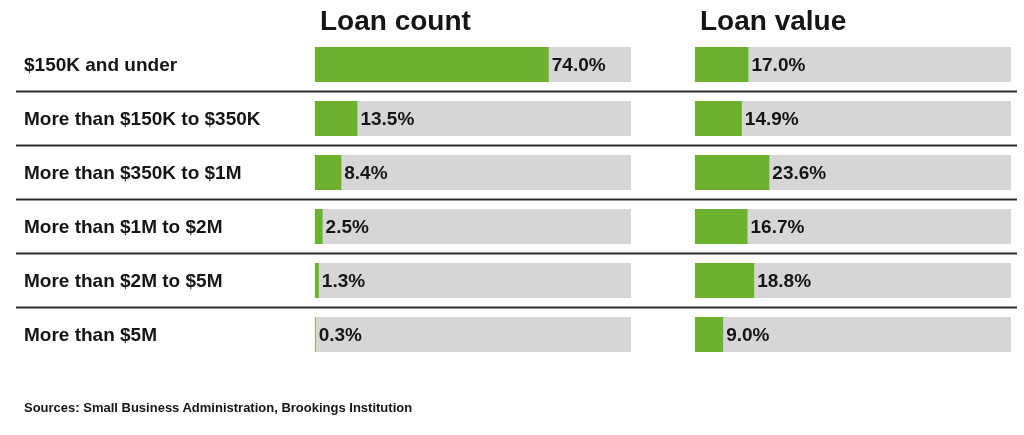 The width and height of the screenshot is (1024, 435). Describe the element at coordinates (340, 334) in the screenshot. I see `data-label: 0.3%` at that location.